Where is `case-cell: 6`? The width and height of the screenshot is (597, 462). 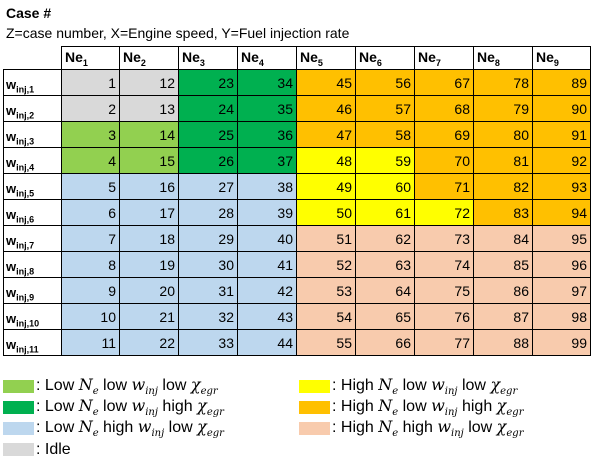
case-cell: 6 is located at coordinates (90, 212).